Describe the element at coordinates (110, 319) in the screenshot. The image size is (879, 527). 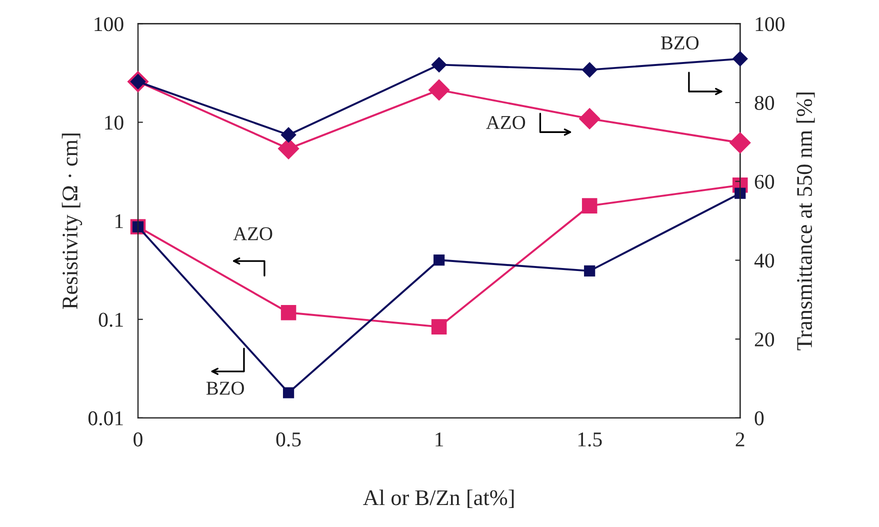
I see `y-tick-label: 0.1` at that location.